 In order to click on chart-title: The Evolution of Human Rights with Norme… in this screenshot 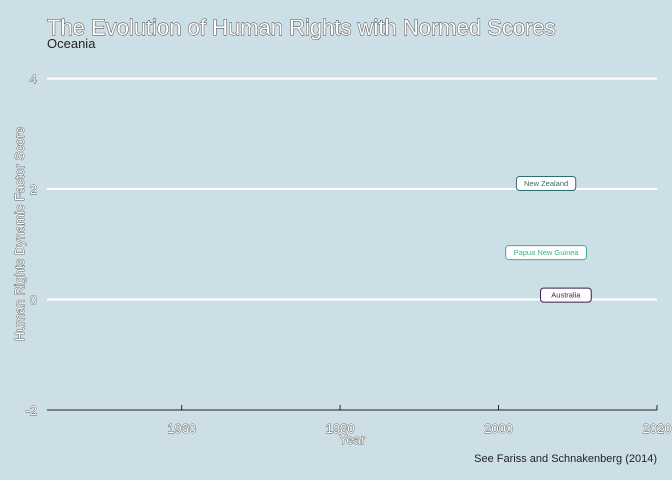, I will do `click(301, 27)`.